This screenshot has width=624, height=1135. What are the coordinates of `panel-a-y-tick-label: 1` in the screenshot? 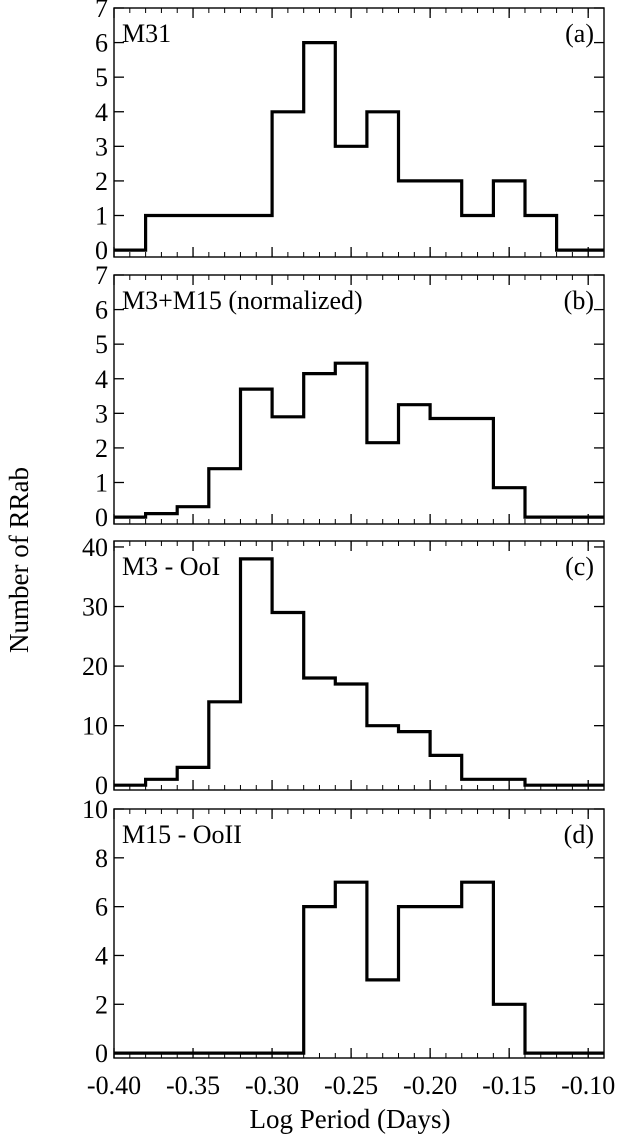 It's located at (101, 216).